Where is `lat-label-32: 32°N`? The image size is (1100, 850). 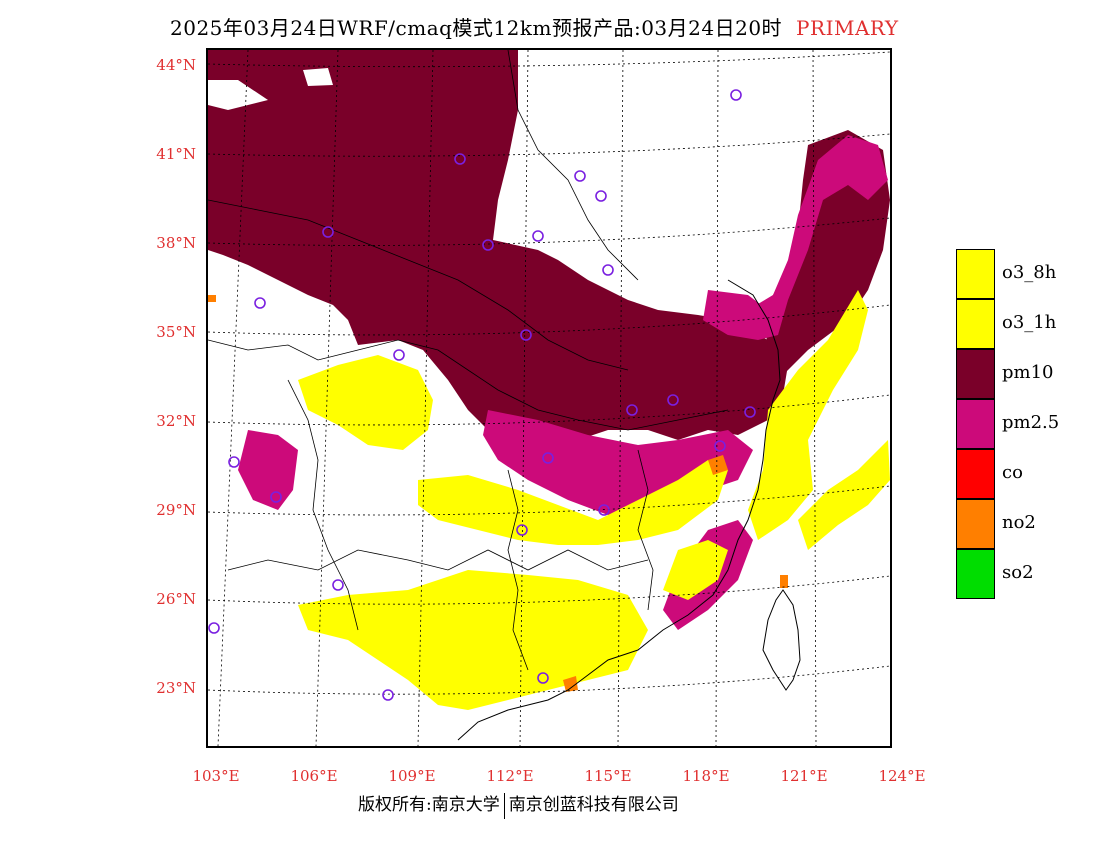
lat-label-32: 32°N is located at coordinates (176, 421).